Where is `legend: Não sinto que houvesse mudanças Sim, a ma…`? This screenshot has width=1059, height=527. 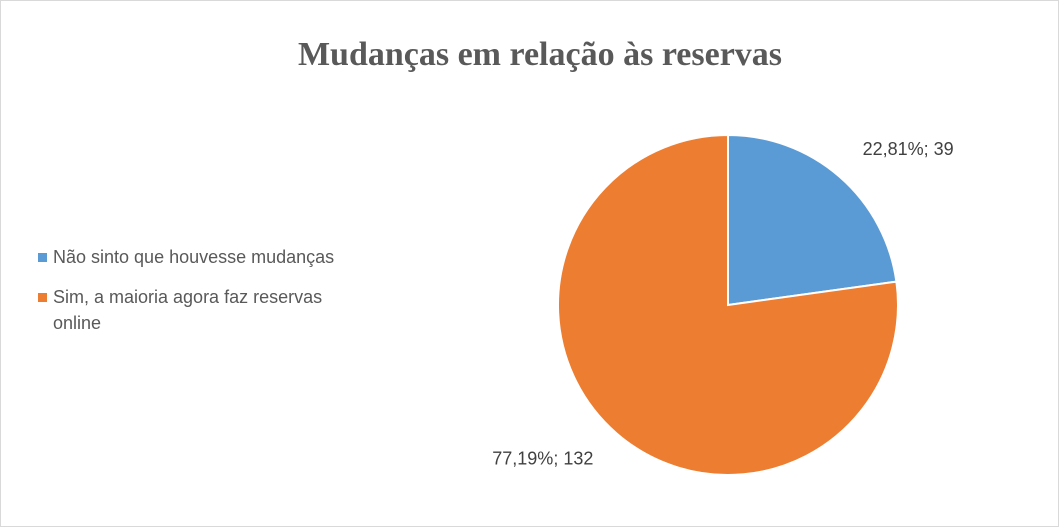
legend: Não sinto que houvesse mudanças Sim, a ma… is located at coordinates (203, 297).